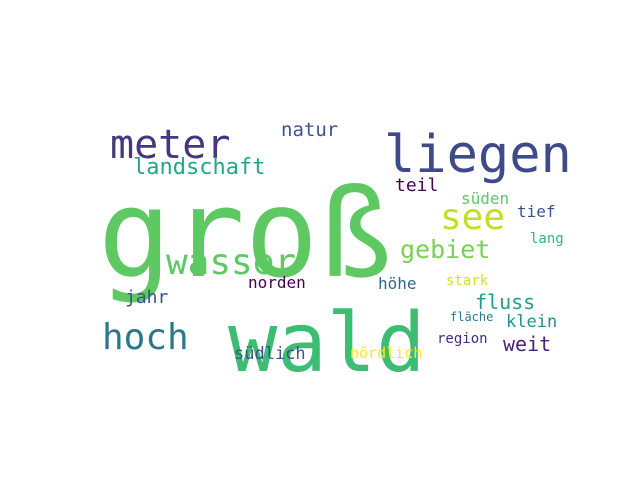 This screenshot has width=640, height=480. What do you see at coordinates (505, 302) in the screenshot?
I see `word-fluss: fluss` at bounding box center [505, 302].